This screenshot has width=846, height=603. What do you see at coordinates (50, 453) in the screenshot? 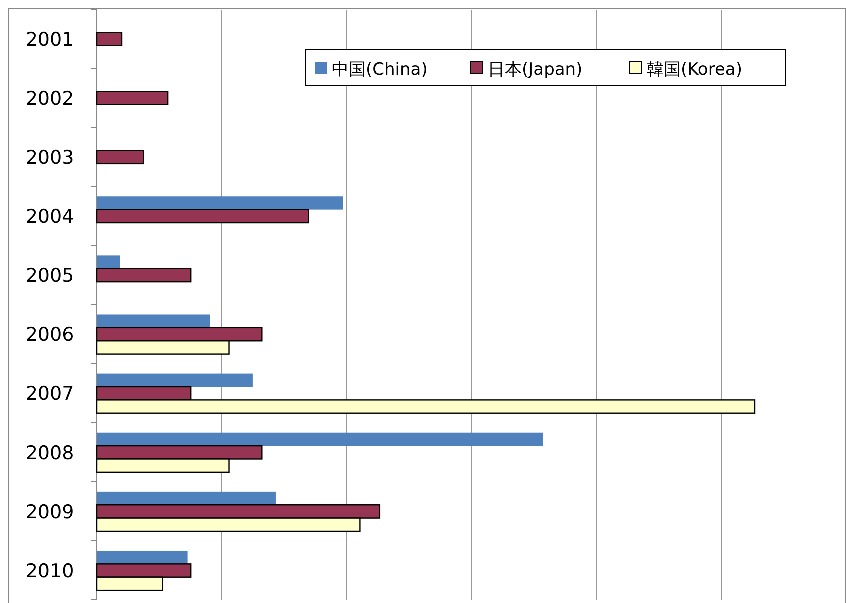
I see `y-tick-label: 2008` at bounding box center [50, 453].